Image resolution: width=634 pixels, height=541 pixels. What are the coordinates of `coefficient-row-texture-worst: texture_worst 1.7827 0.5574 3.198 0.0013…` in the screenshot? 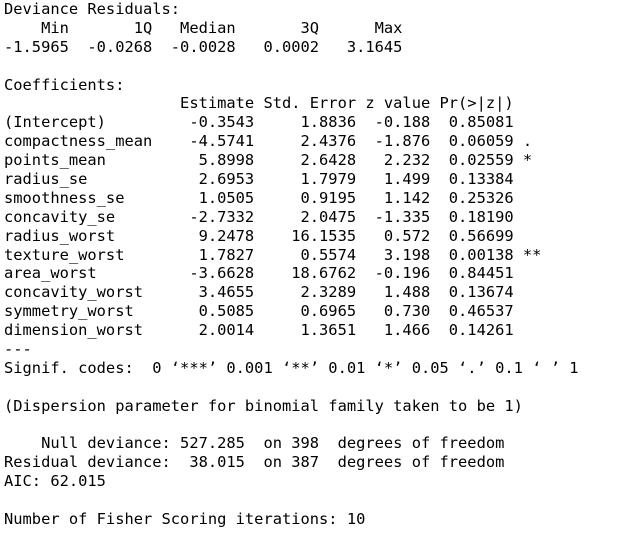 It's located at (273, 254).